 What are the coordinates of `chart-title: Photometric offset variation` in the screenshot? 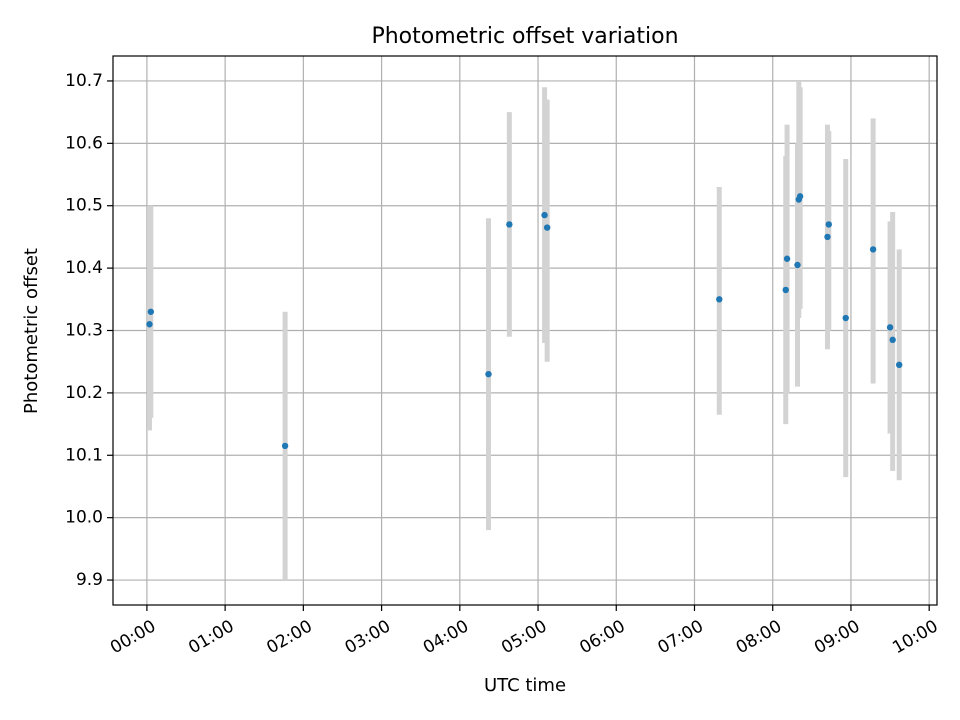 It's located at (524, 36).